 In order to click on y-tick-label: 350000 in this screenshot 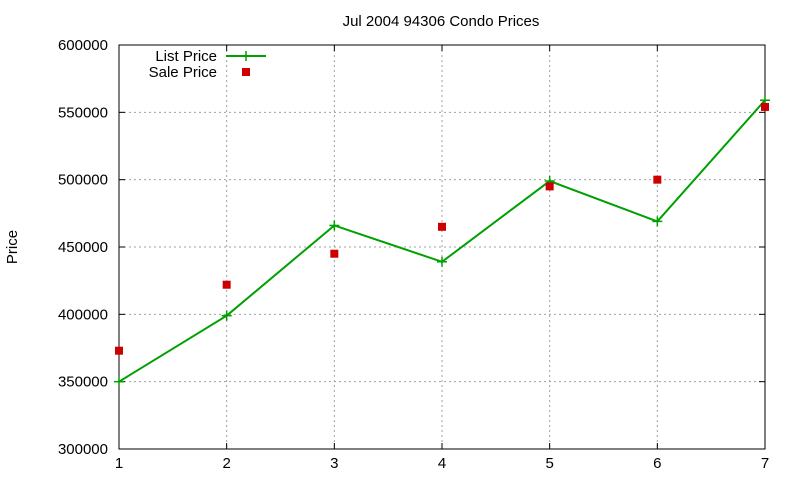, I will do `click(83, 382)`.